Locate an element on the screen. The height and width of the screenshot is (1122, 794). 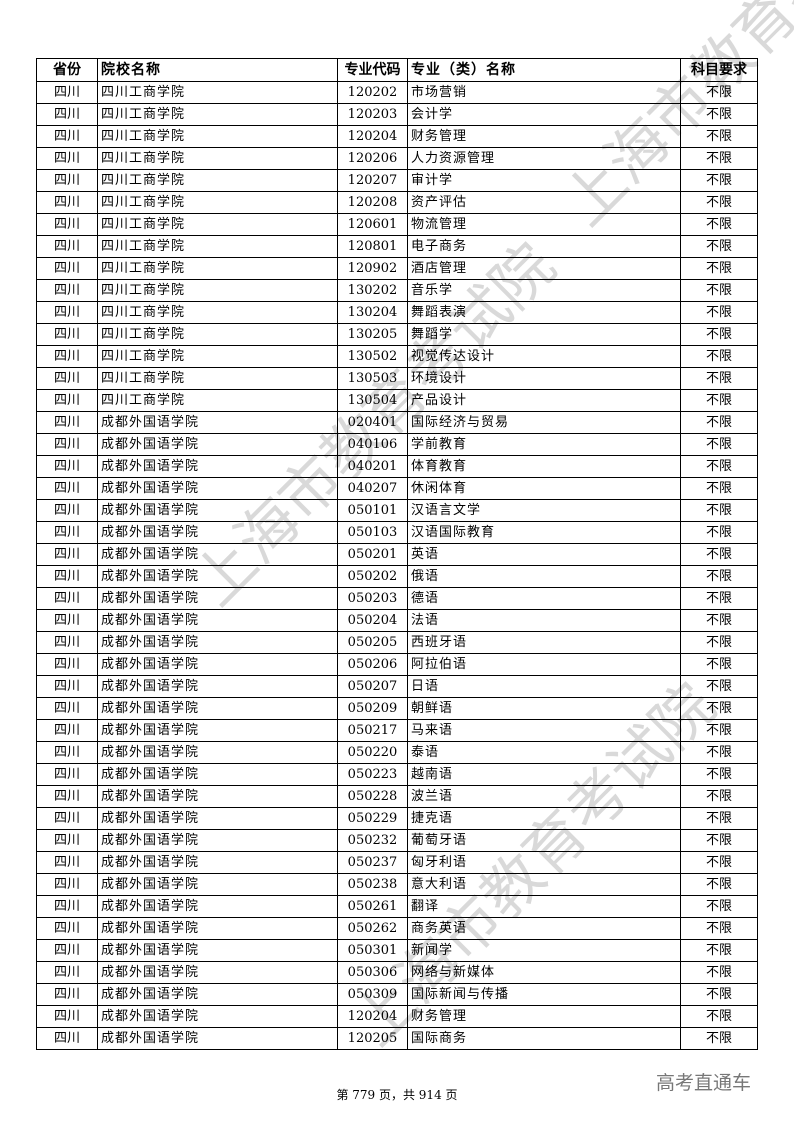
cell-code: 050262 is located at coordinates (372, 928).